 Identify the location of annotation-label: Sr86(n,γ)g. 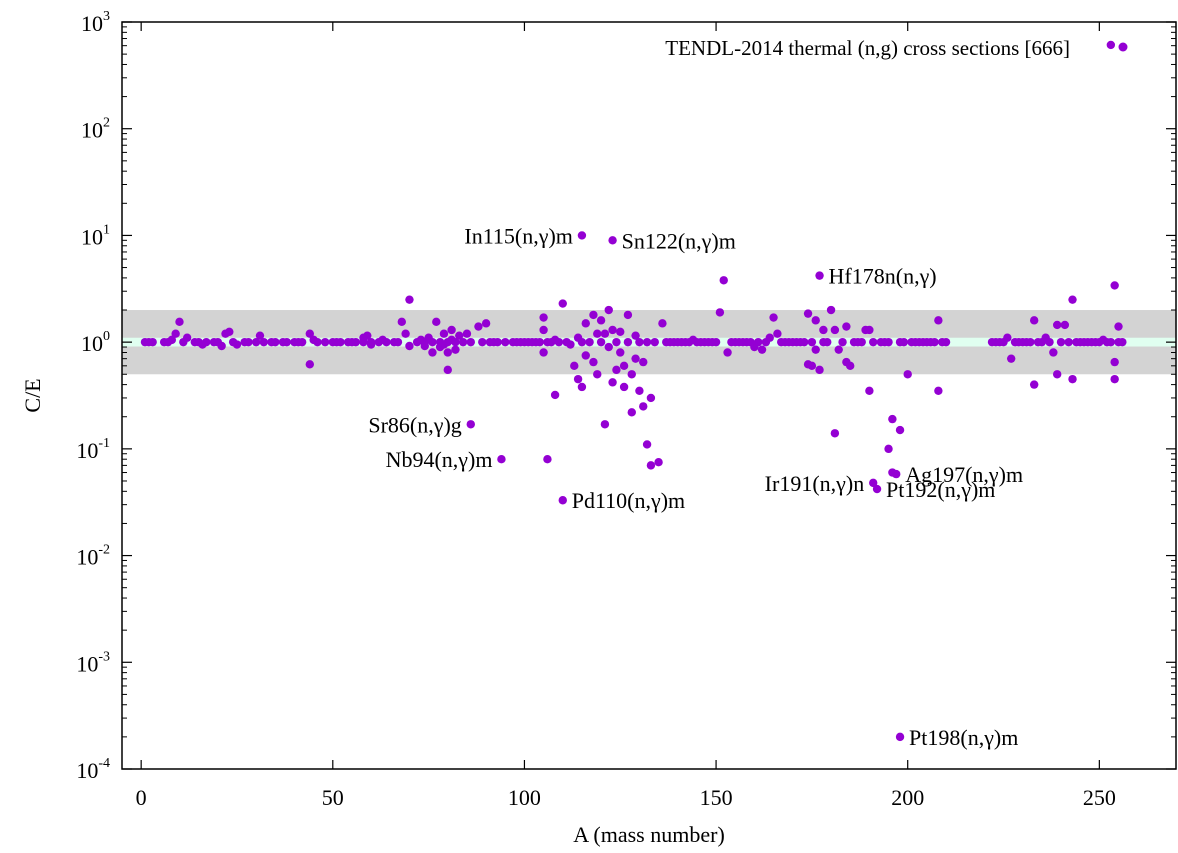
(414, 424).